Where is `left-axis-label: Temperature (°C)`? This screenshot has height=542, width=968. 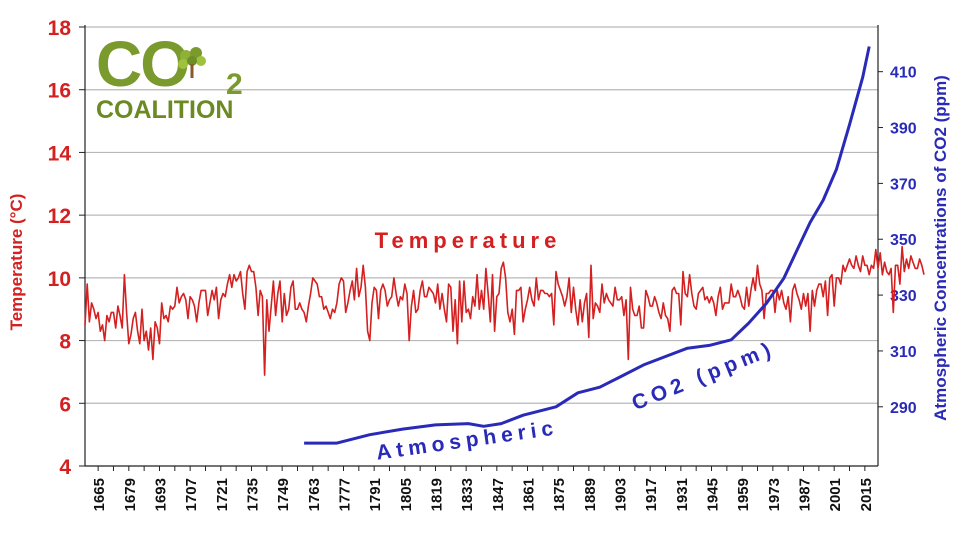 left-axis-label: Temperature (°C) is located at coordinates (16, 262).